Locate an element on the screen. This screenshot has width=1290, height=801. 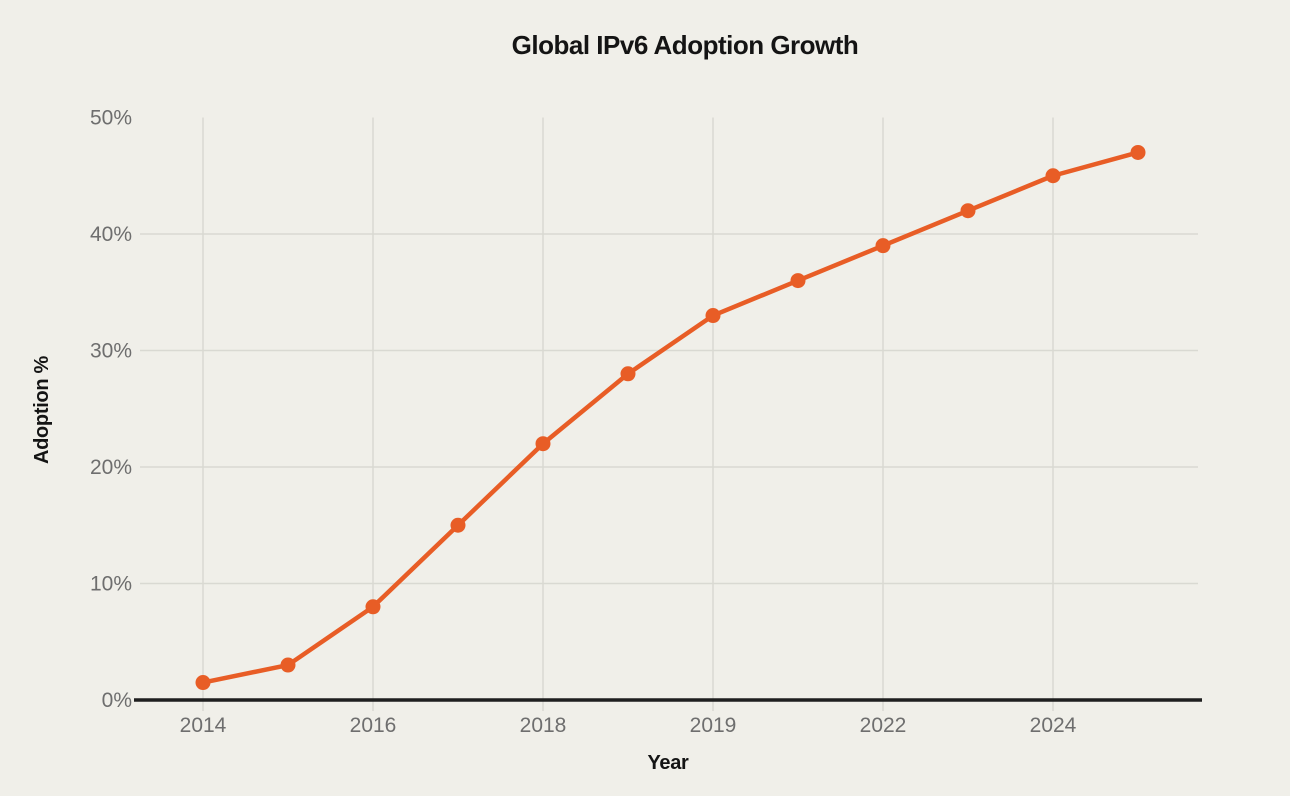
y-tick-label: 20% is located at coordinates (111, 467).